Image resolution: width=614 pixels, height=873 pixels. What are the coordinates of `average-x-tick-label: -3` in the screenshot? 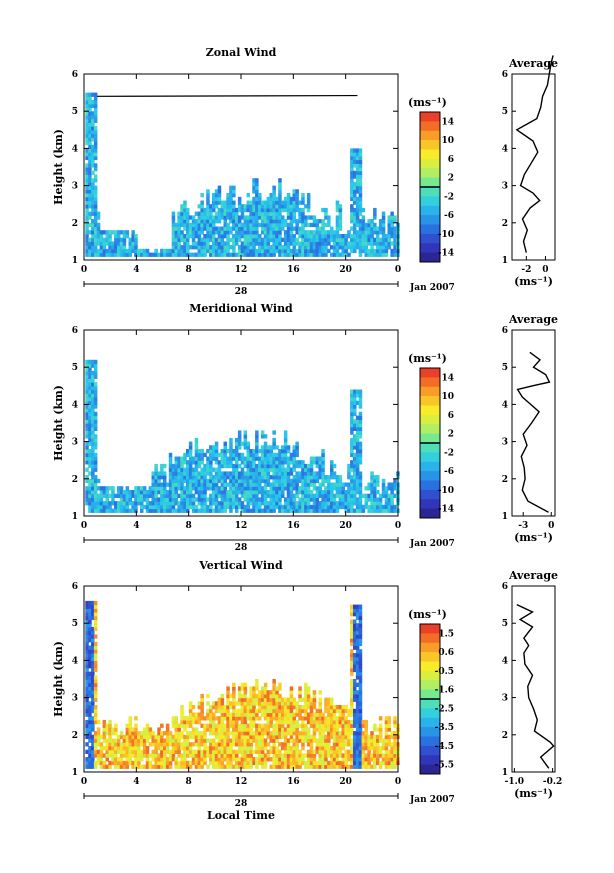 It's located at (523, 526).